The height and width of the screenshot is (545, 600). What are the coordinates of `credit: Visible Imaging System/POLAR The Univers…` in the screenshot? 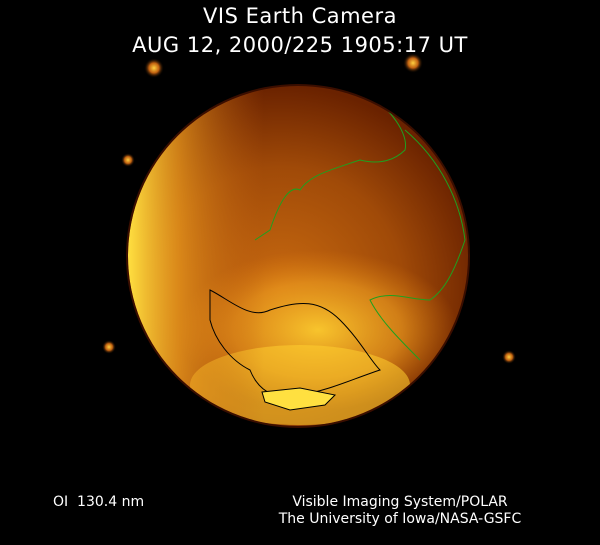 It's located at (400, 511).